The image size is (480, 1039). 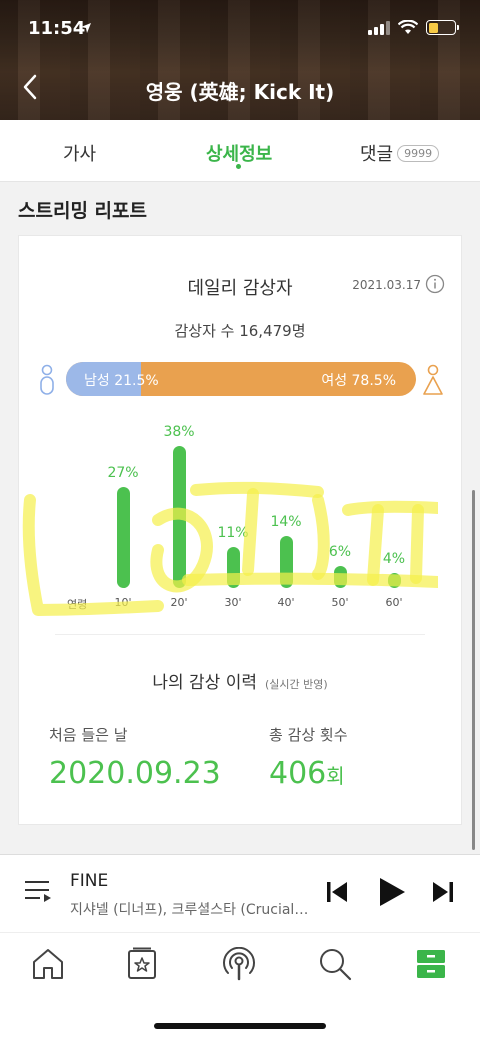 What do you see at coordinates (442, 27) in the screenshot?
I see `battery-icon` at bounding box center [442, 27].